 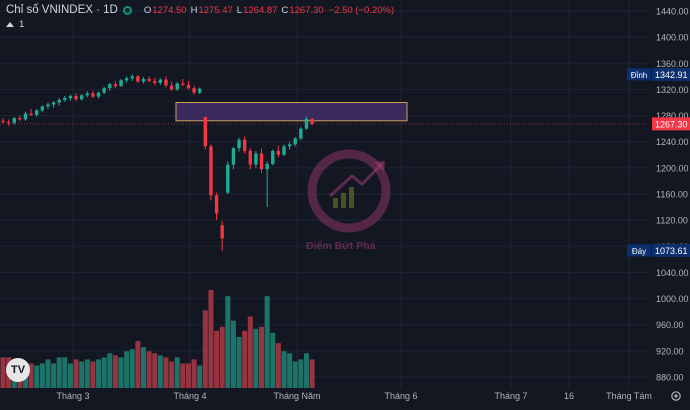 I want to click on price-tick-label: 1000.00, so click(x=672, y=299).